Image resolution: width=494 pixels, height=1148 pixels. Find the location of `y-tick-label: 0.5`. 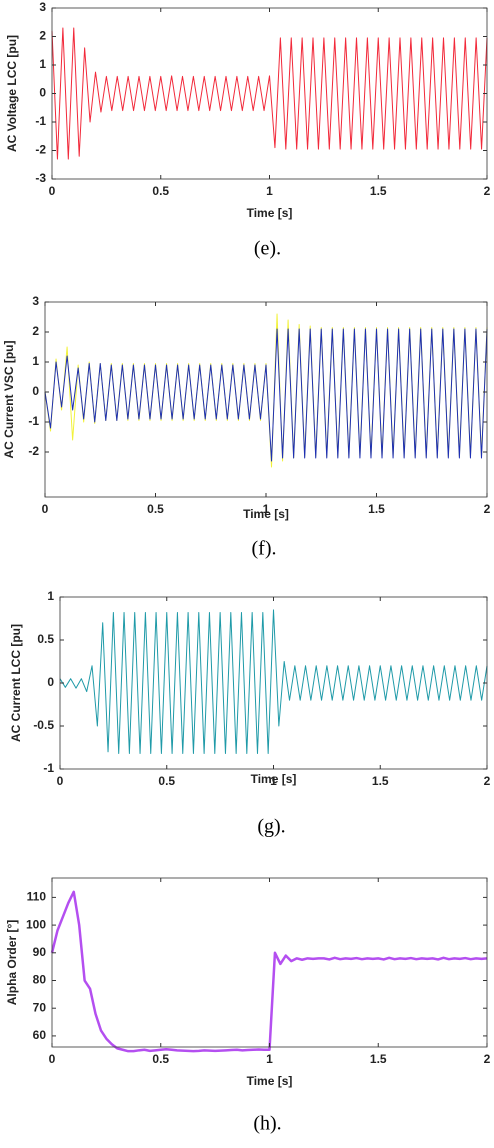

y-tick-label: 0.5 is located at coordinates (45, 639).